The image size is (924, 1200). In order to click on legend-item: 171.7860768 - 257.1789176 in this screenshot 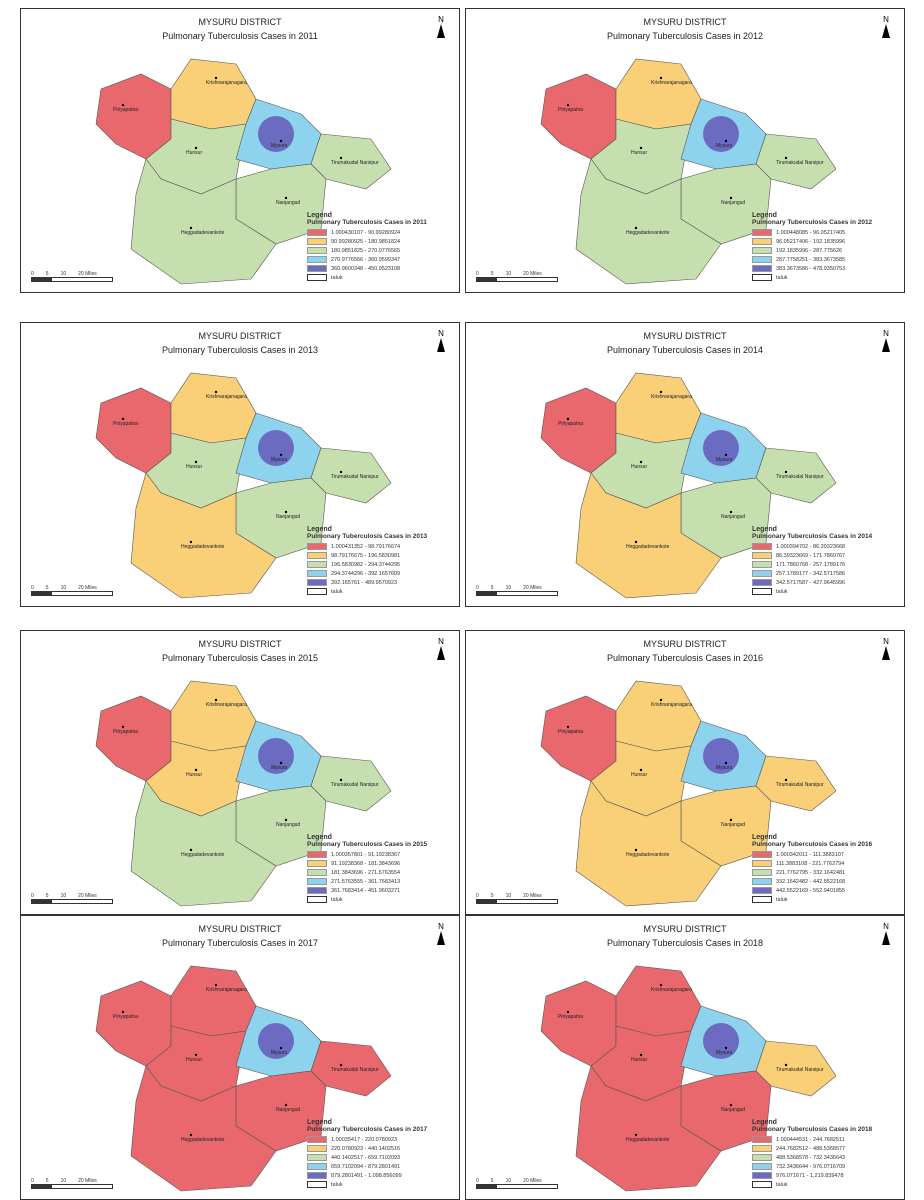, I will do `click(822, 564)`.